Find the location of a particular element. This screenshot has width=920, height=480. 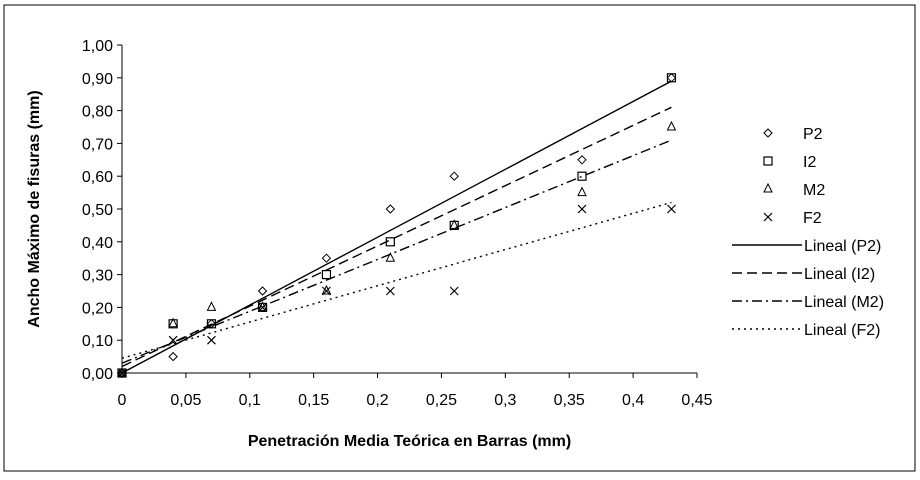

y-tick-label: 0,40 is located at coordinates (97, 243).